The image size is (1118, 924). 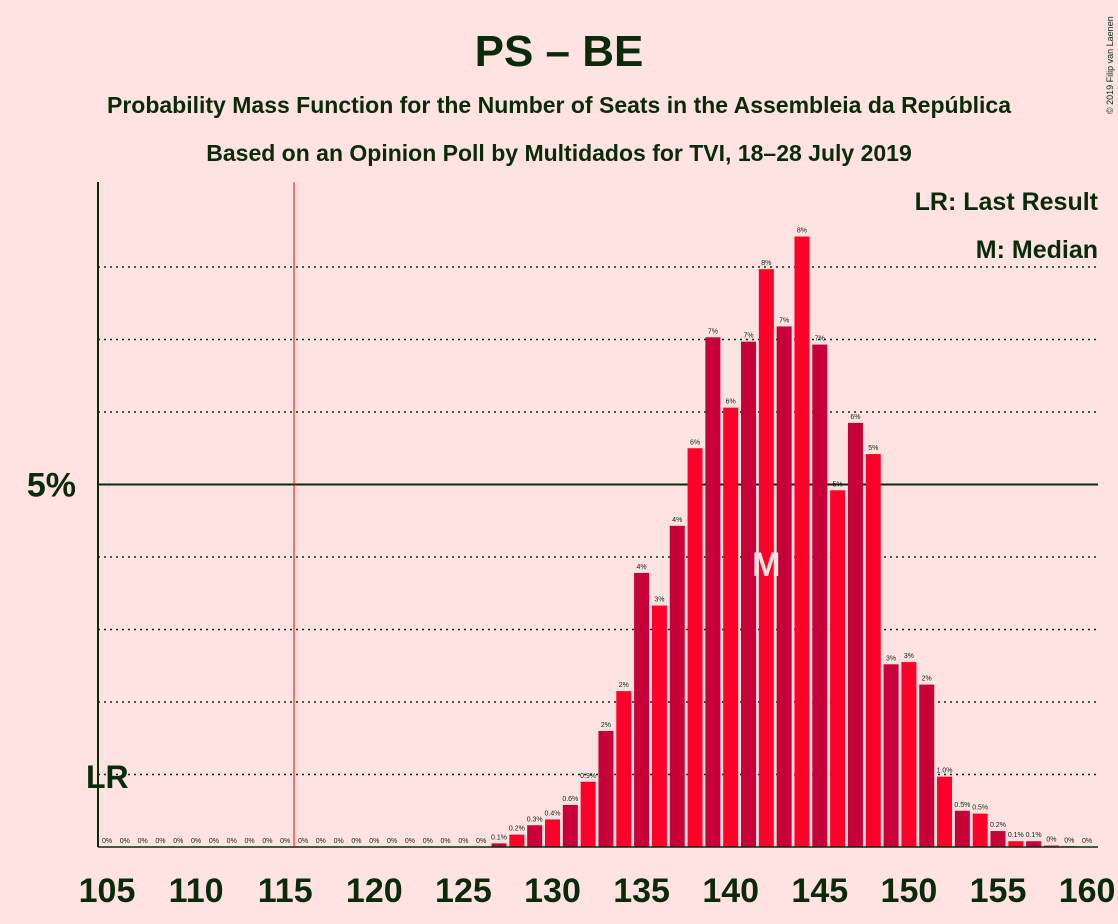 I want to click on bar-label-seat-133: 2%, so click(x=606, y=725).